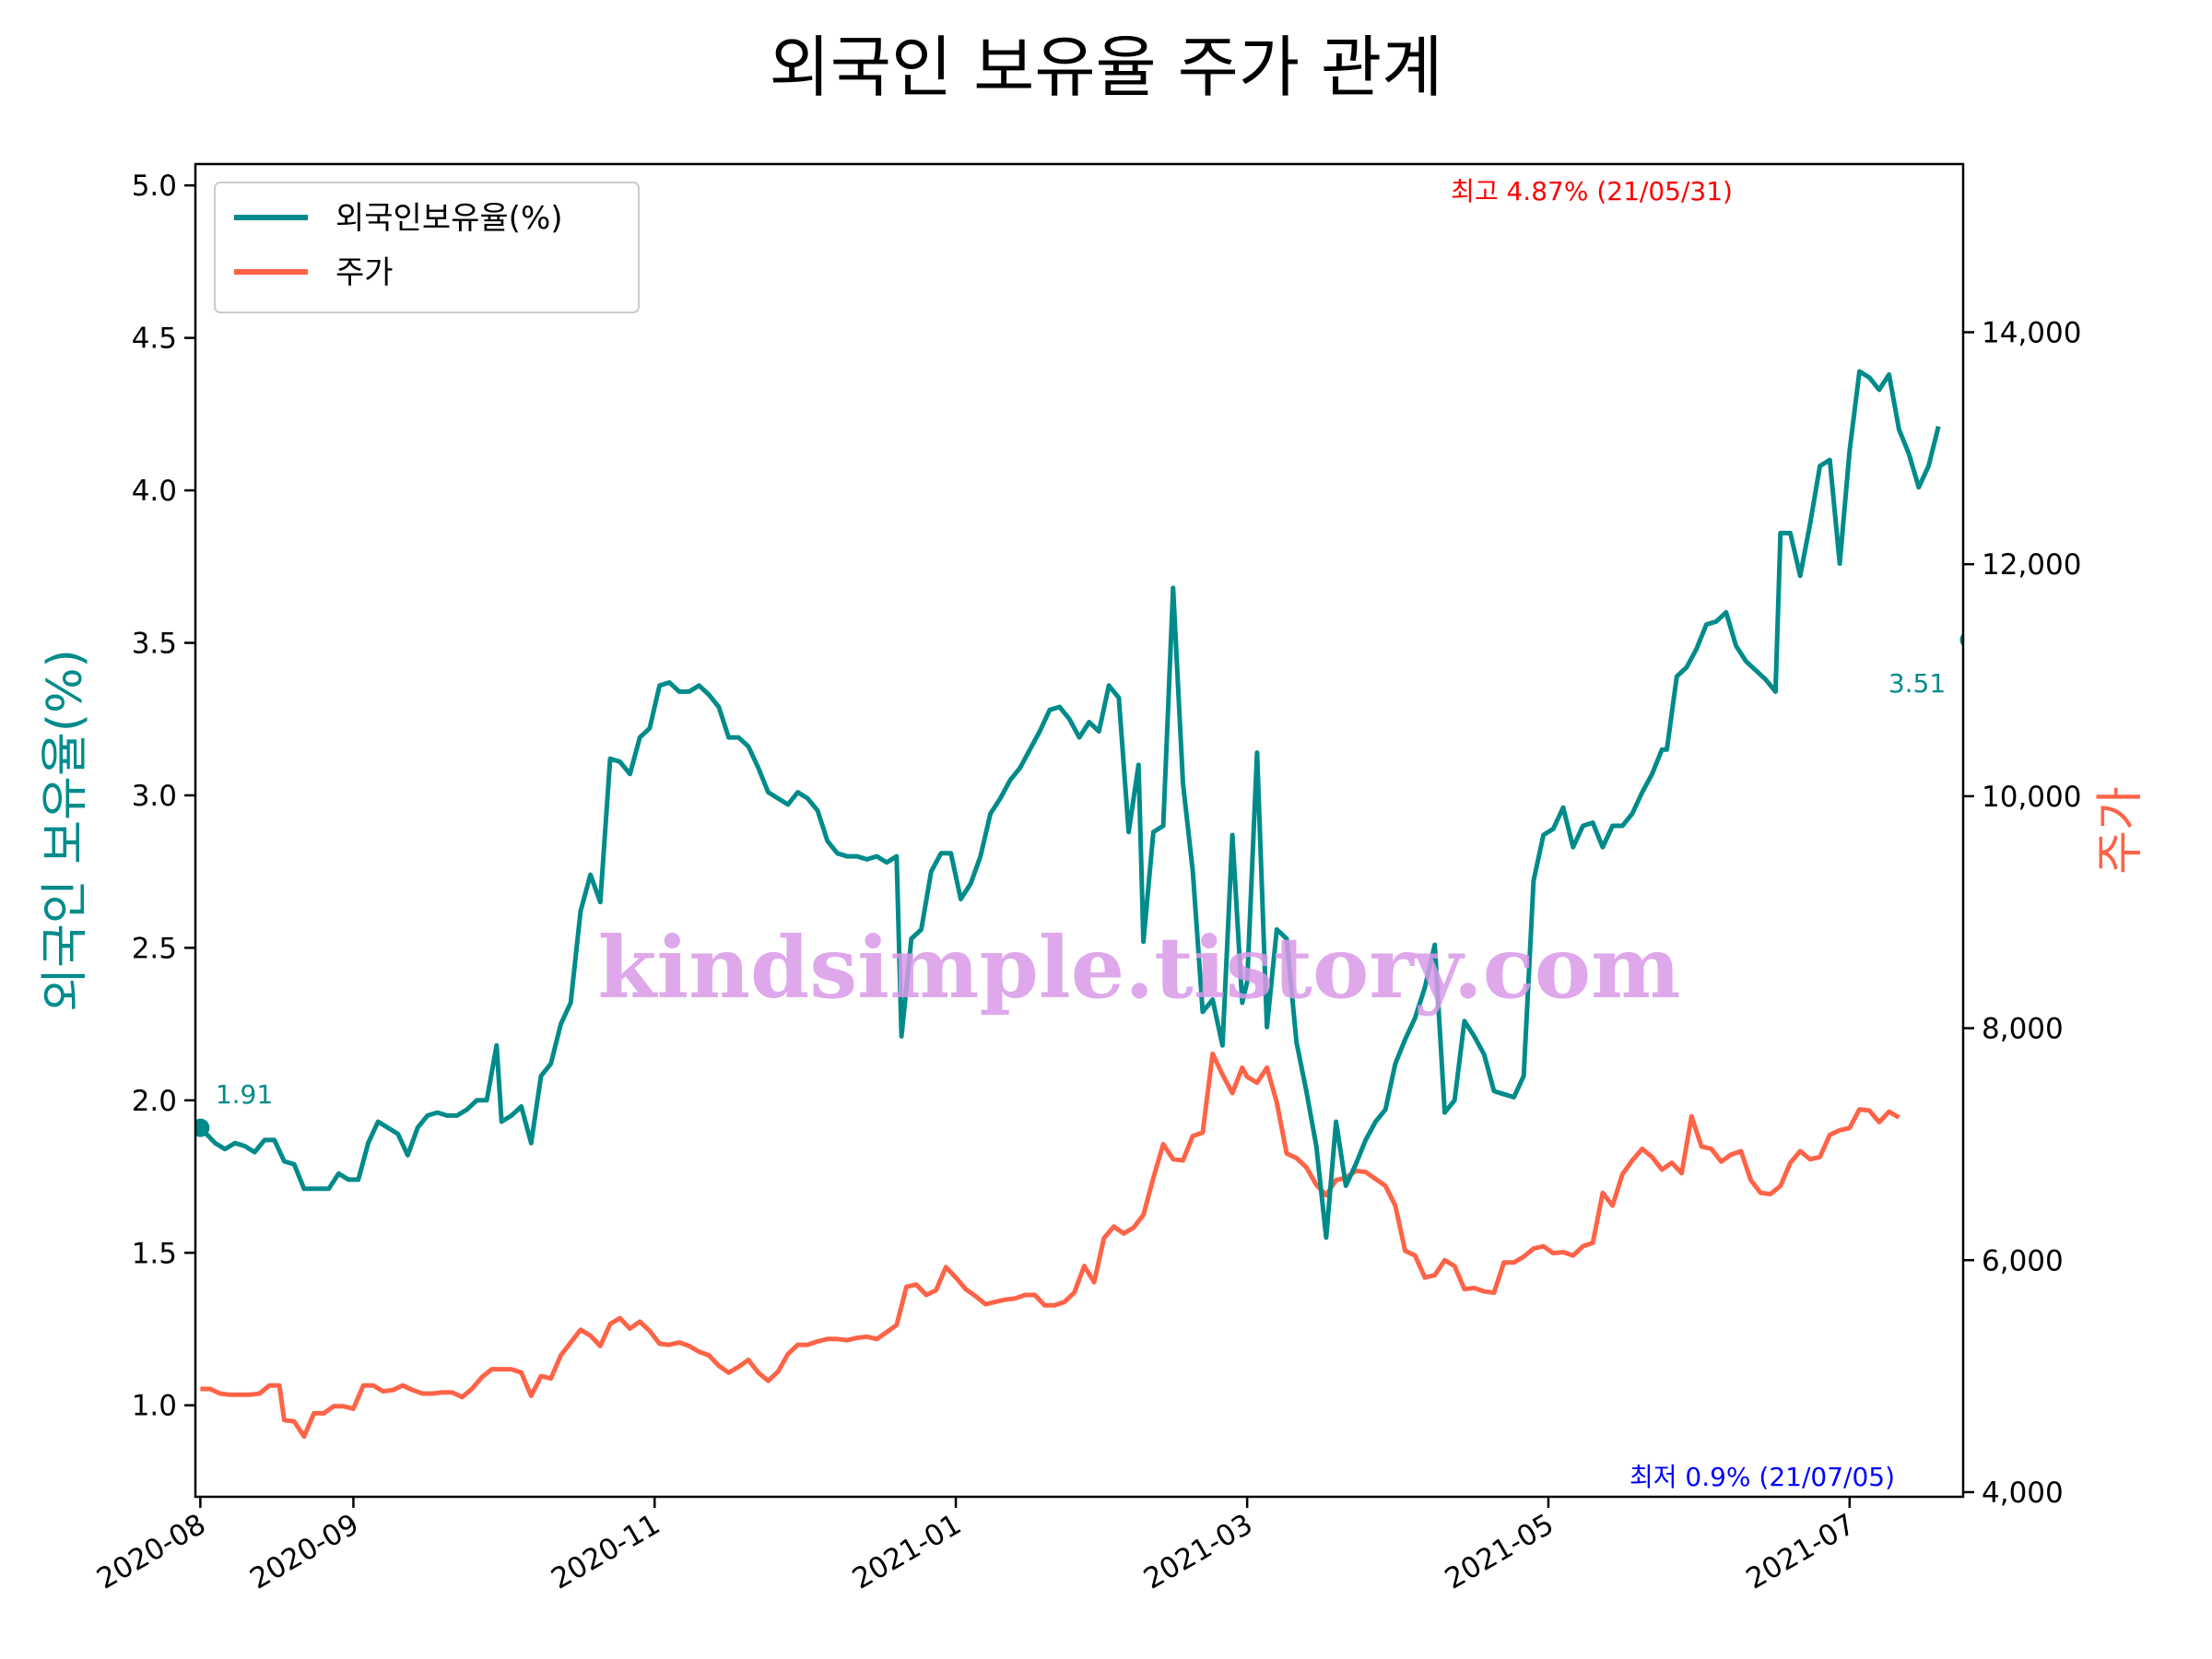 The width and height of the screenshot is (2212, 1659). What do you see at coordinates (1801, 1552) in the screenshot?
I see `x-tick-label: 2021-07` at bounding box center [1801, 1552].